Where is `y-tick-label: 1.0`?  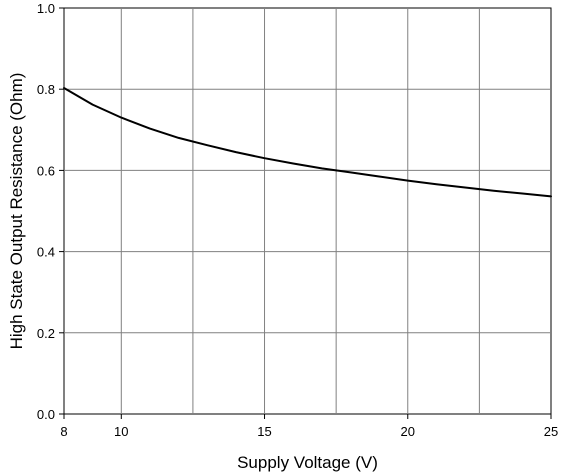
y-tick-label: 1.0 is located at coordinates (46, 8).